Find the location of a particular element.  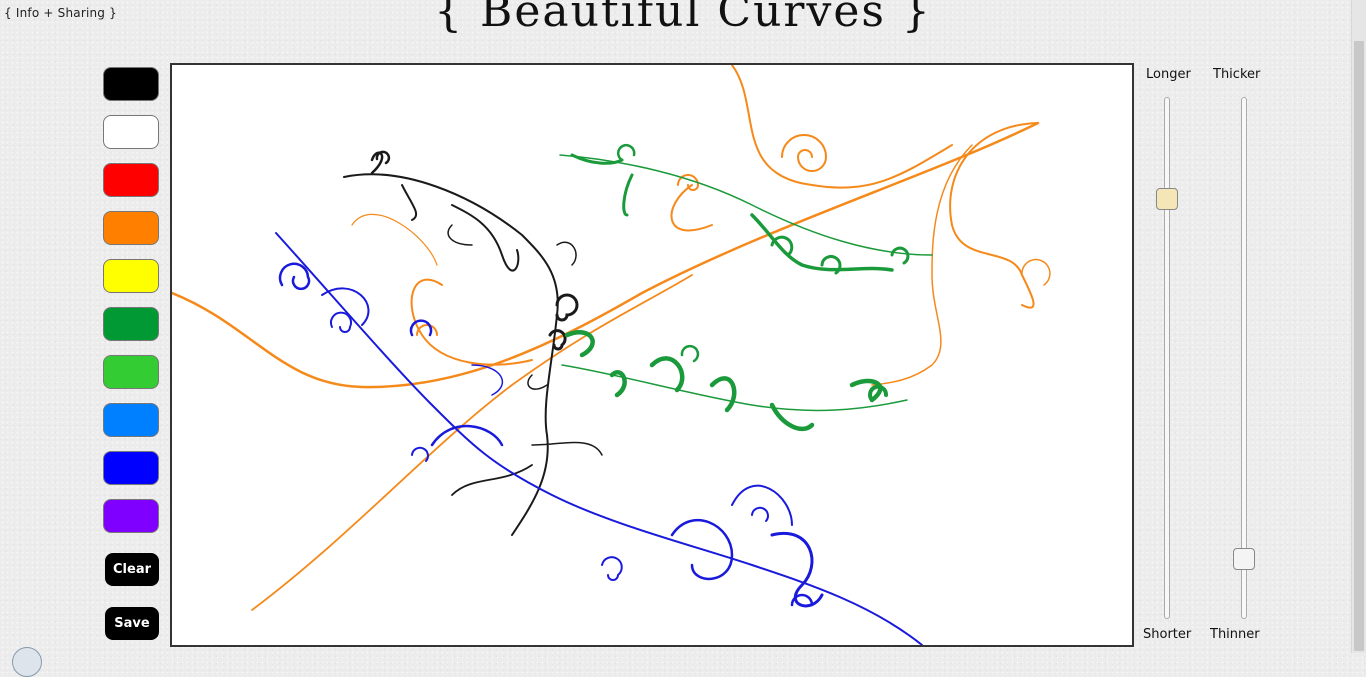

swatch-purple is located at coordinates (131, 516).